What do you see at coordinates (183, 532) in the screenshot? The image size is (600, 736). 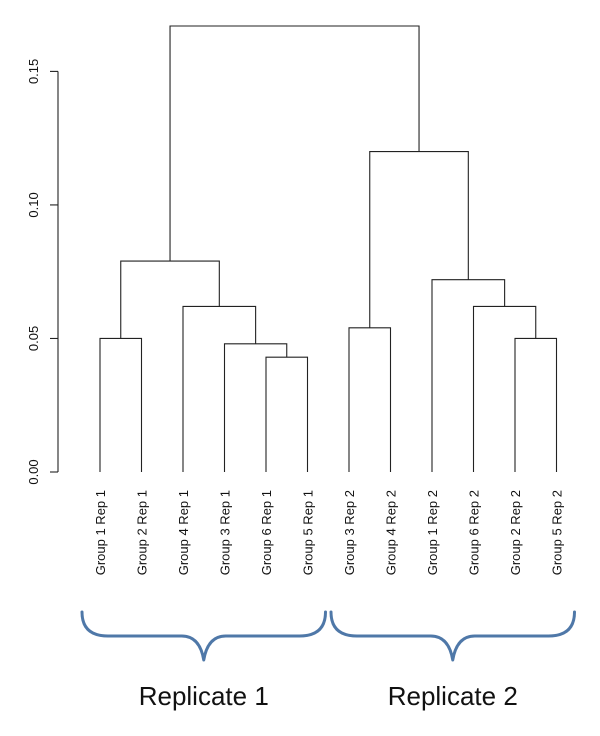 I see `leaf-label: Group 4 Rep 1` at bounding box center [183, 532].